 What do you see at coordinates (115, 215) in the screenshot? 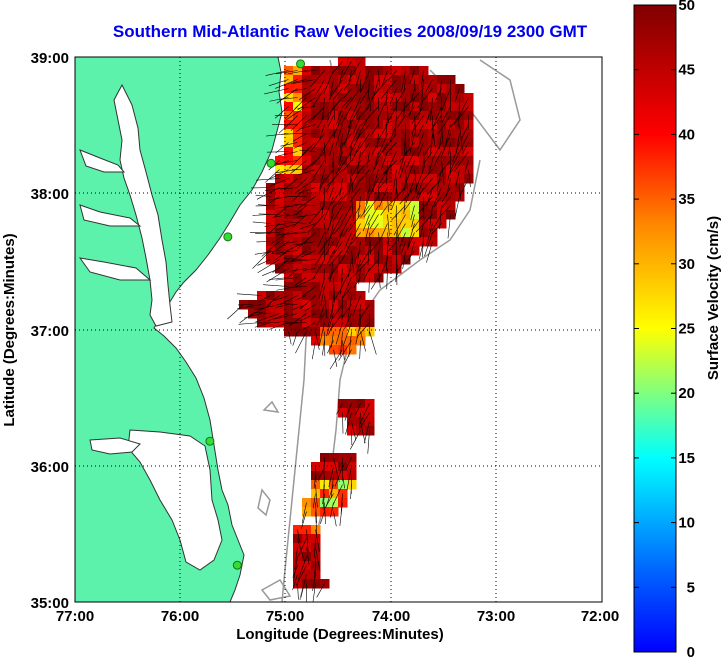
I see `bay-inlet` at bounding box center [115, 215].